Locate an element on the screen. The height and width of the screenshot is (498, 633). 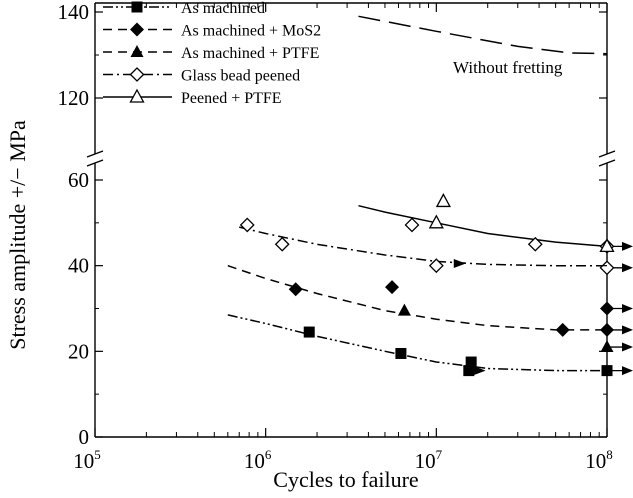
legend-label: Peened + PTFE is located at coordinates (231, 98).